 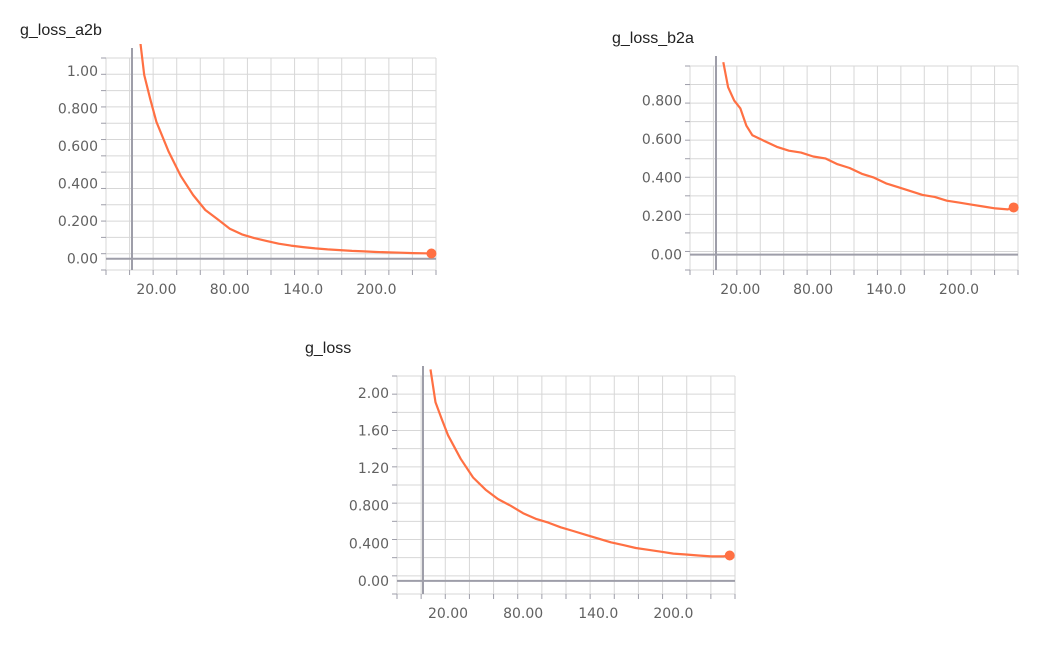 I want to click on y-tick-label: 1.00, so click(x=82, y=72).